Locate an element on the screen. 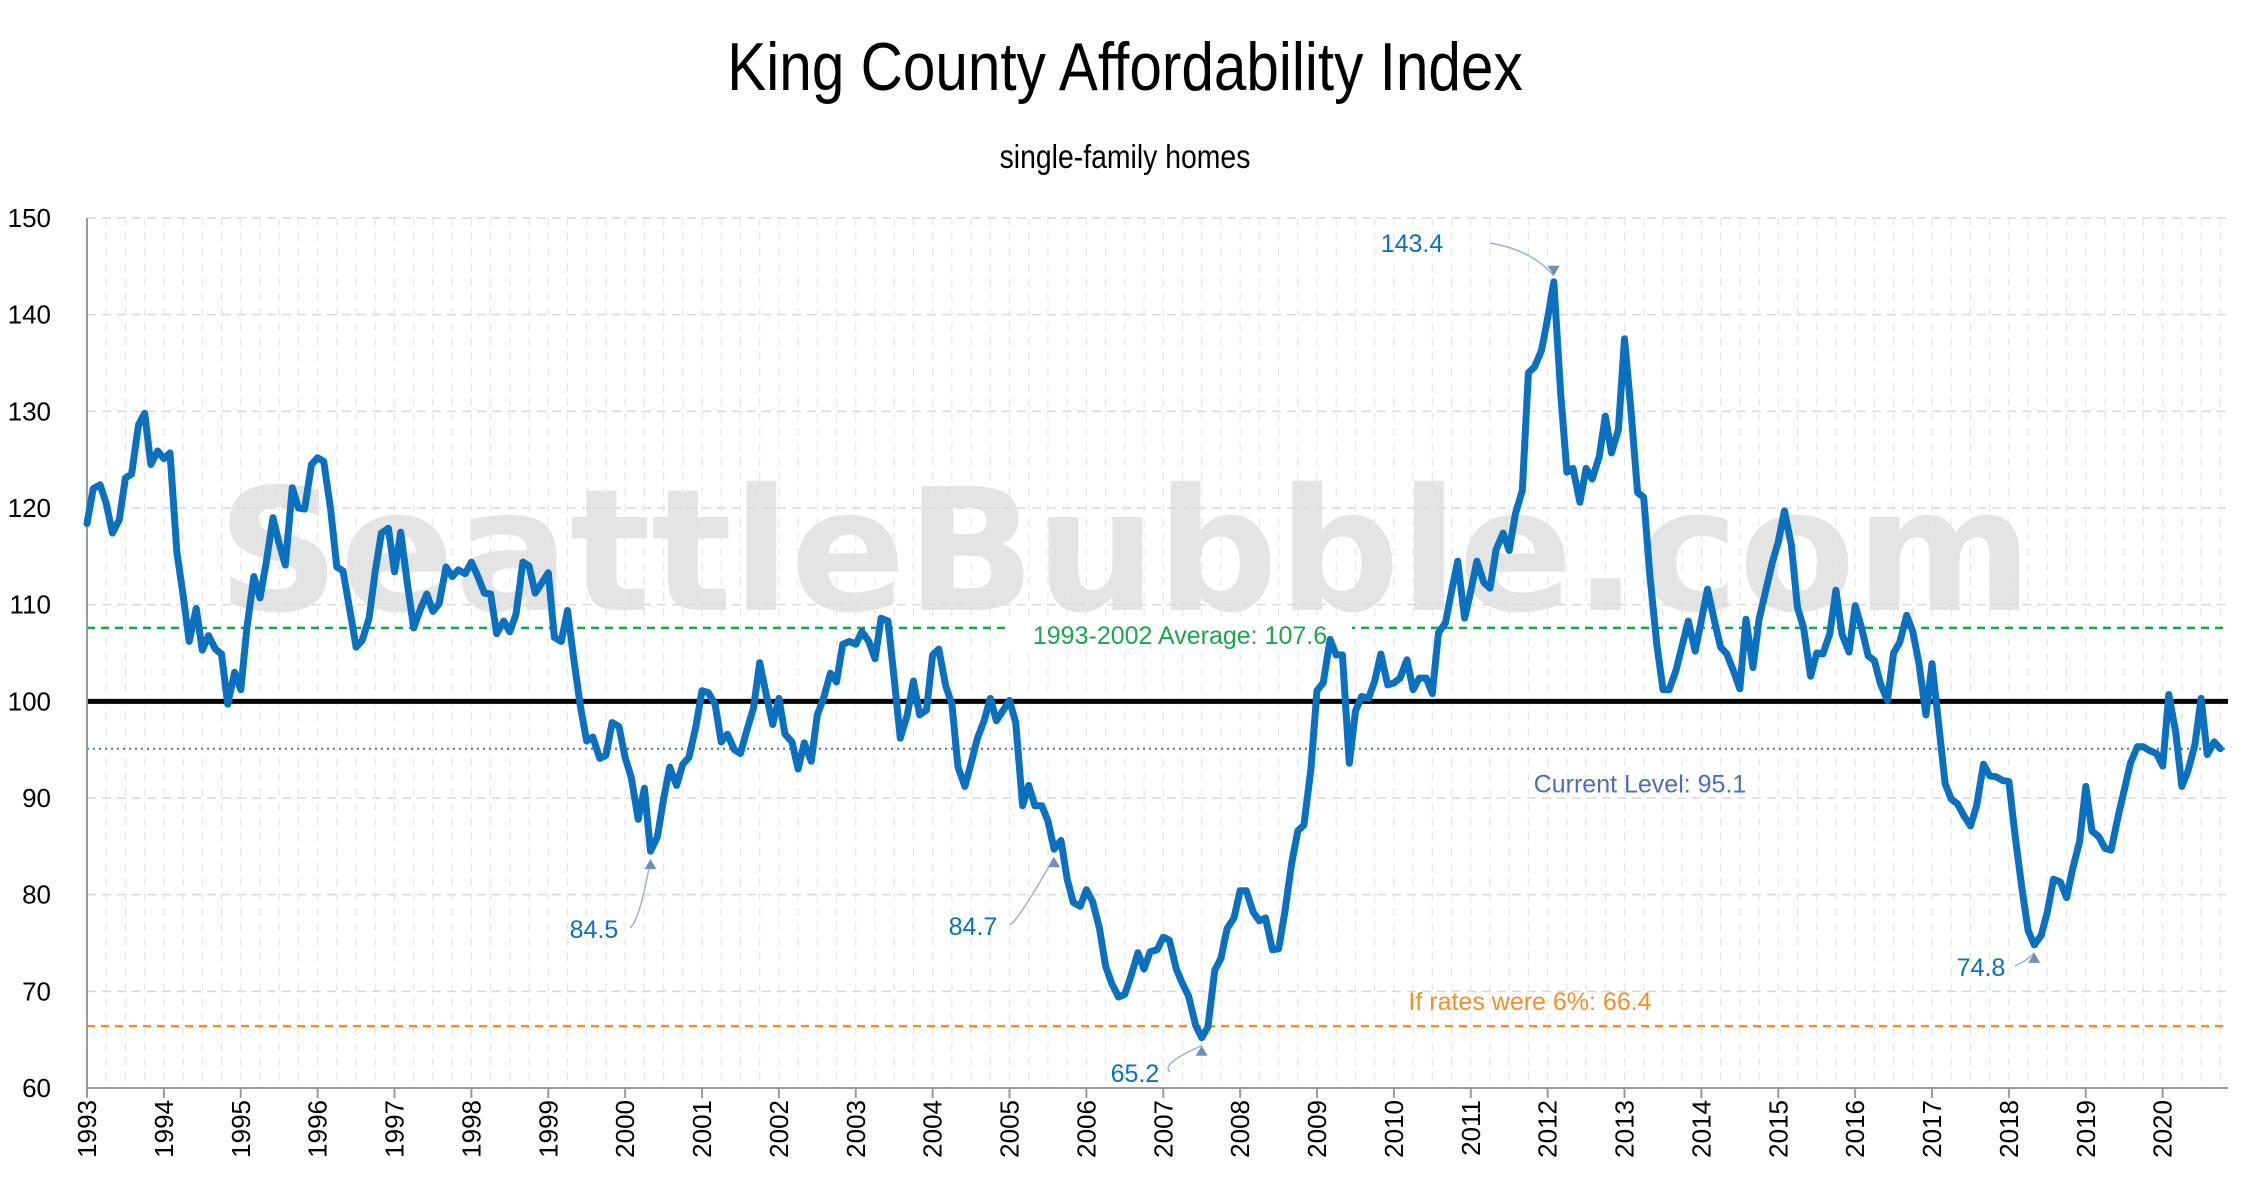 This screenshot has height=1182, width=2250. x-tick-label: 1993 is located at coordinates (87, 1129).